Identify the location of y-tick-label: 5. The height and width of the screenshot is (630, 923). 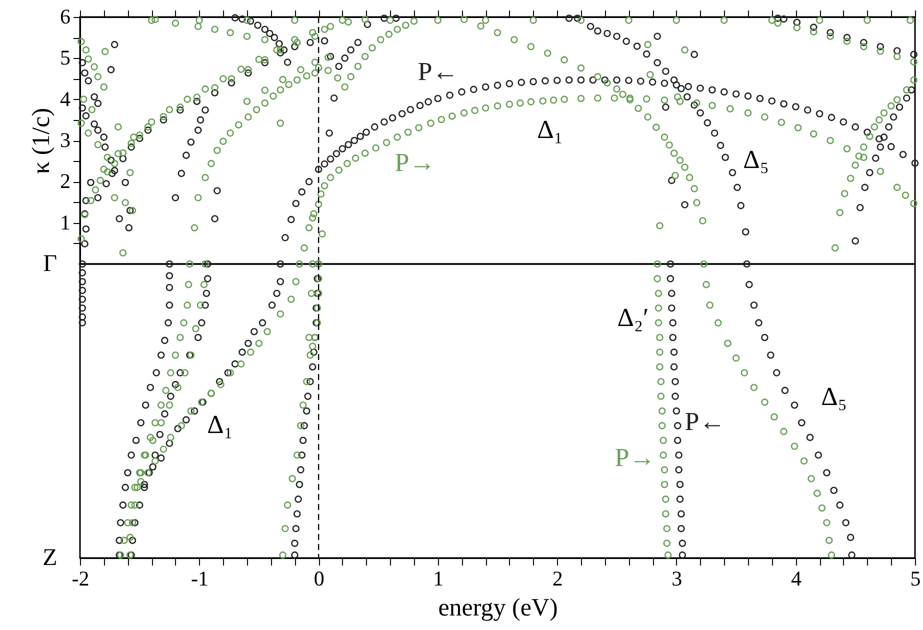
(65, 58).